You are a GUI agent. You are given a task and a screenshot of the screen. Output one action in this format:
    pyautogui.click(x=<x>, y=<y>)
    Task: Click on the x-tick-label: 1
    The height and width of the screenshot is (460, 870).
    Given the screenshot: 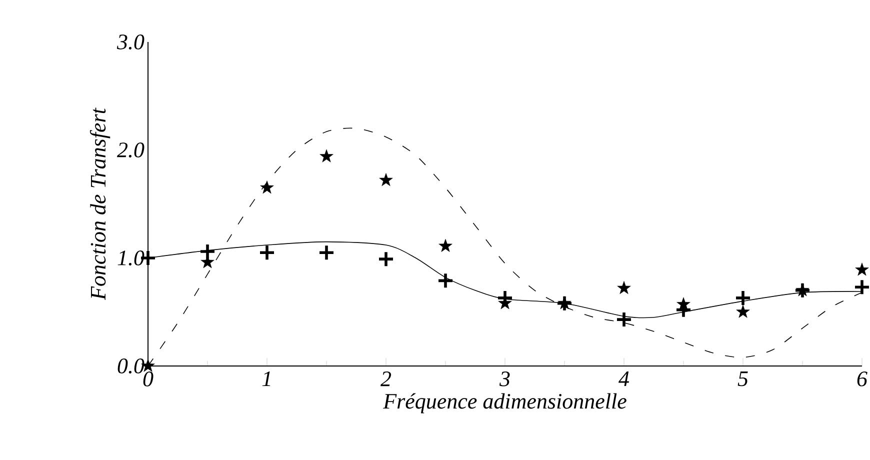 What is the action you would take?
    pyautogui.click(x=266, y=379)
    